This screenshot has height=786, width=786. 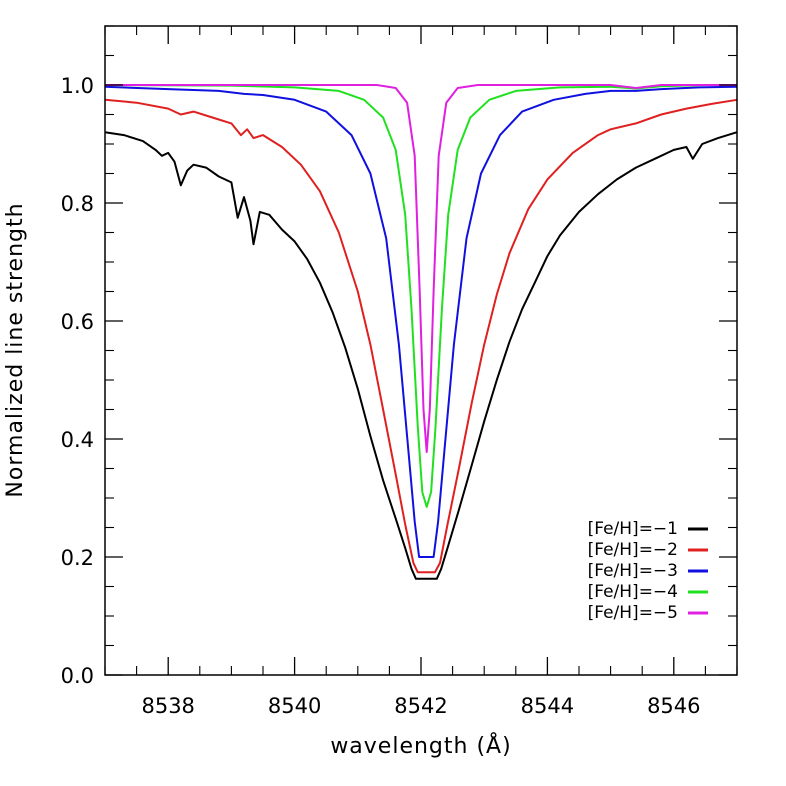 I want to click on y-tick-label: 0.6, so click(x=77, y=322).